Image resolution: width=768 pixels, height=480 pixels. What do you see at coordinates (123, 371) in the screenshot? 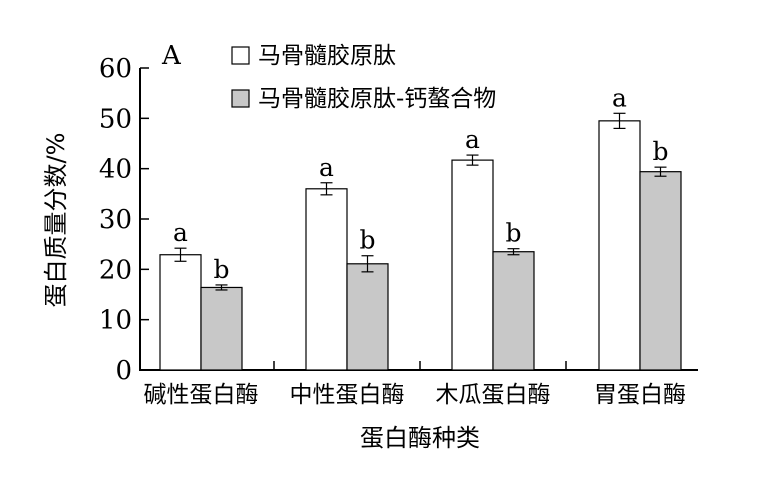
I see `y-tick-label: 0` at bounding box center [123, 371].